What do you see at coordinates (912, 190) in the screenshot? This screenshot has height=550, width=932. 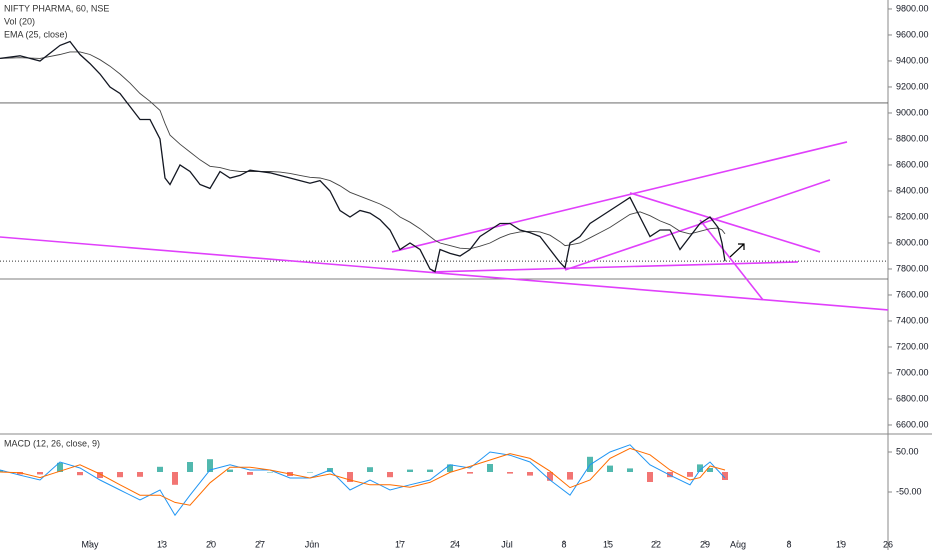 I see `y-tick-label: 8400.00` at bounding box center [912, 190].